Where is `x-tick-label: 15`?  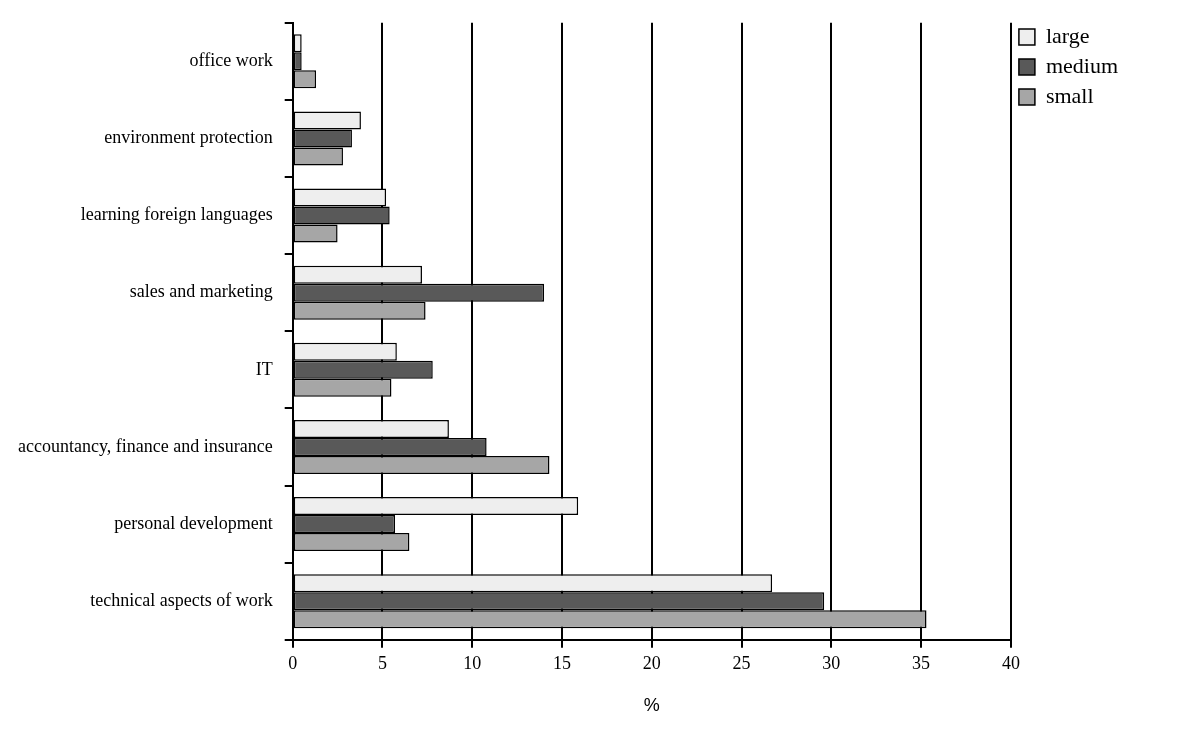
x-tick-label: 15 is located at coordinates (562, 663).